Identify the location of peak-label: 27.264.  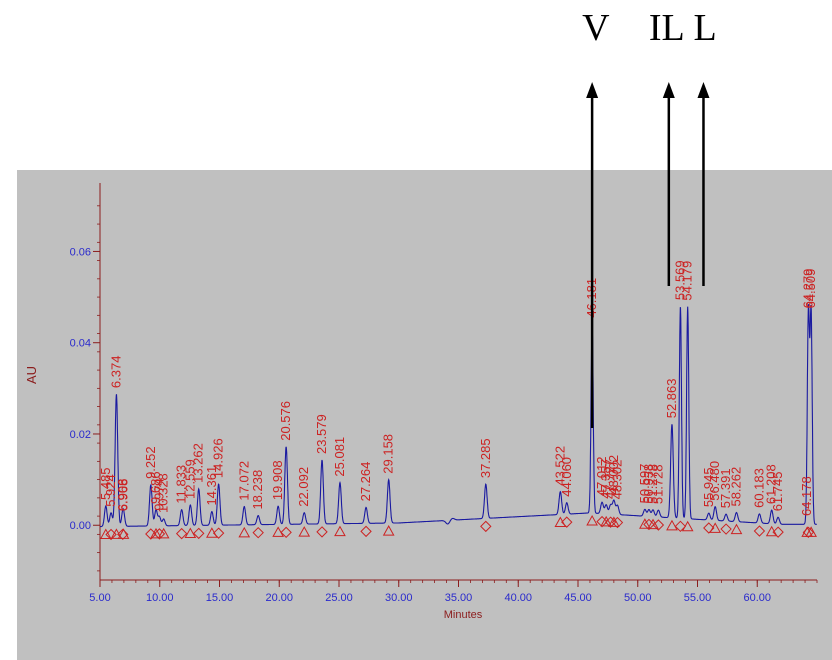
(365, 482).